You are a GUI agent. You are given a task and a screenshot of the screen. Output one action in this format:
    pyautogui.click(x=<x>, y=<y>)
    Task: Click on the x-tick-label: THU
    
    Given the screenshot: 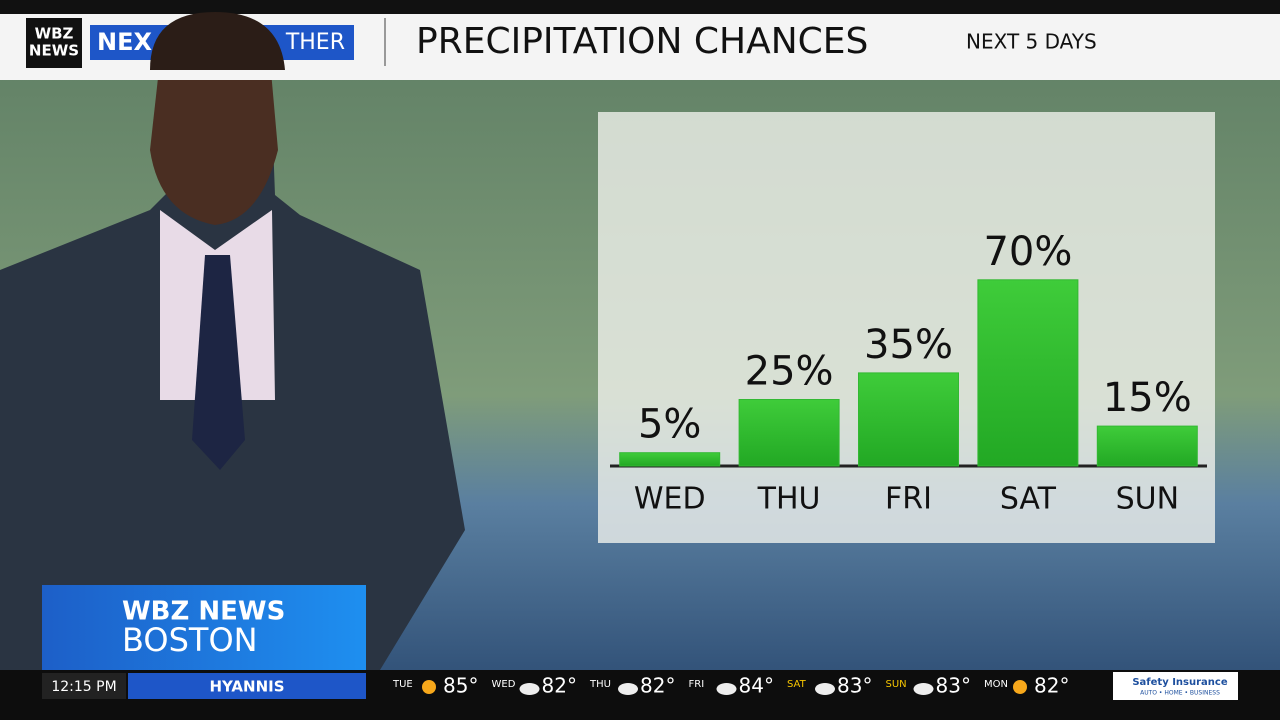 What is the action you would take?
    pyautogui.click(x=789, y=499)
    